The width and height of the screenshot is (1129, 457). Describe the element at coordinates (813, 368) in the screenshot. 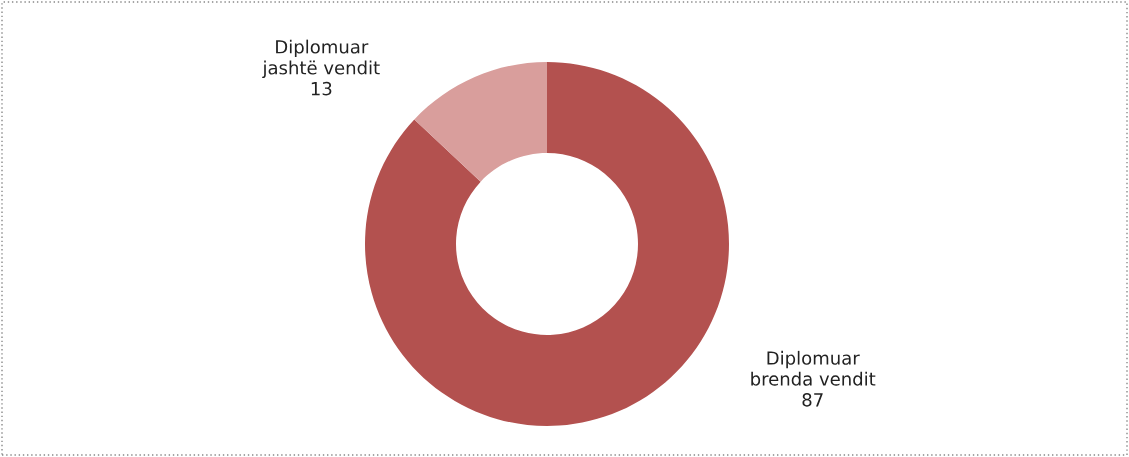

I see `slice-label: Diplomuar brenda vendit` at that location.